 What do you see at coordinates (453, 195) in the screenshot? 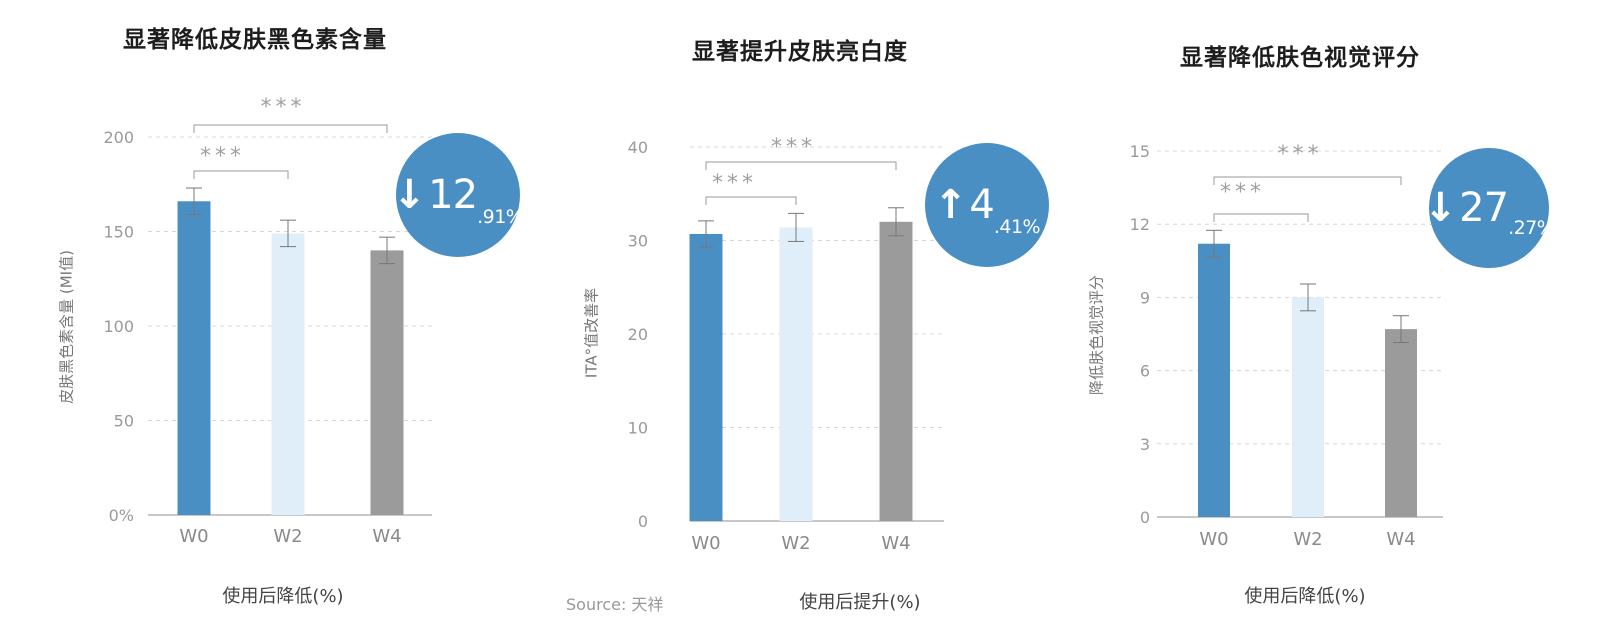
I see `badge-value: 12` at bounding box center [453, 195].